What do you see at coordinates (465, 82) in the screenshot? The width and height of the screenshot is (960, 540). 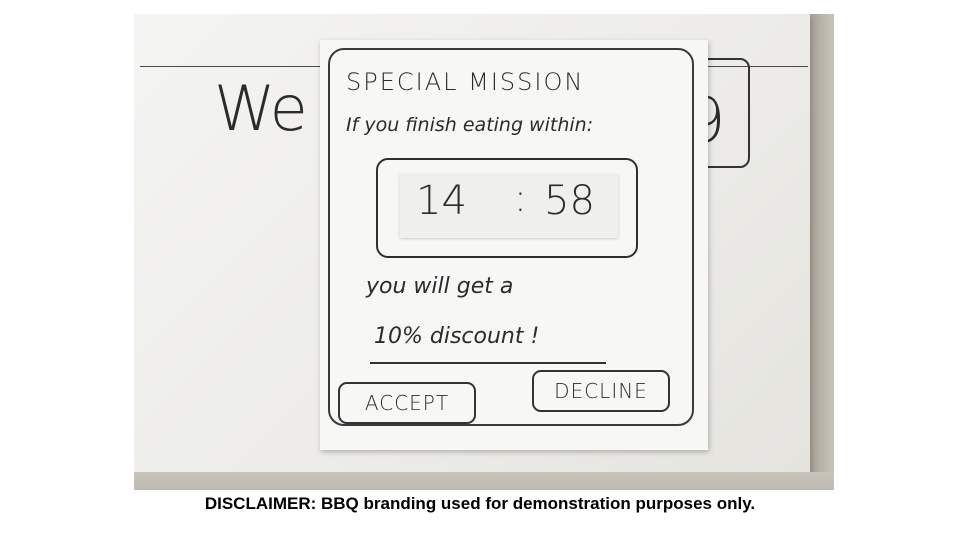 I see `modal-title: SPECIAL MISSION` at bounding box center [465, 82].